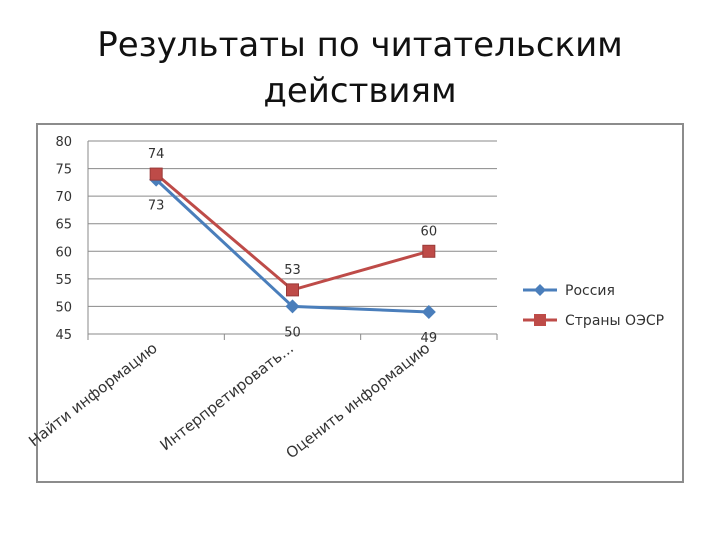 This screenshot has height=540, width=720. What do you see at coordinates (590, 291) in the screenshot?
I see `legend-label: Россия` at bounding box center [590, 291].